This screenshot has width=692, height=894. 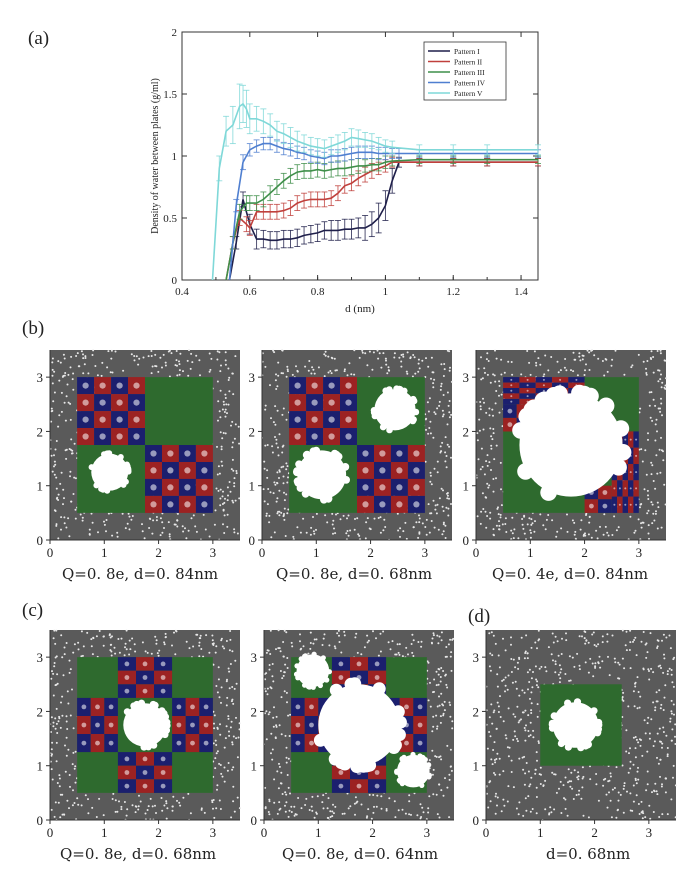 I want to click on charge-tile-dot, so click(x=365, y=470).